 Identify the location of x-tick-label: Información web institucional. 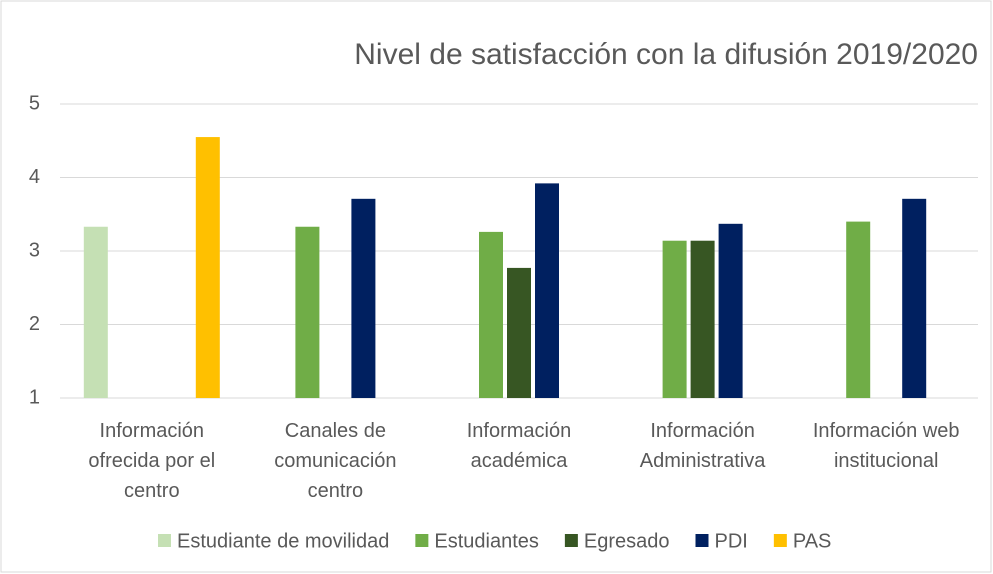
(886, 446).